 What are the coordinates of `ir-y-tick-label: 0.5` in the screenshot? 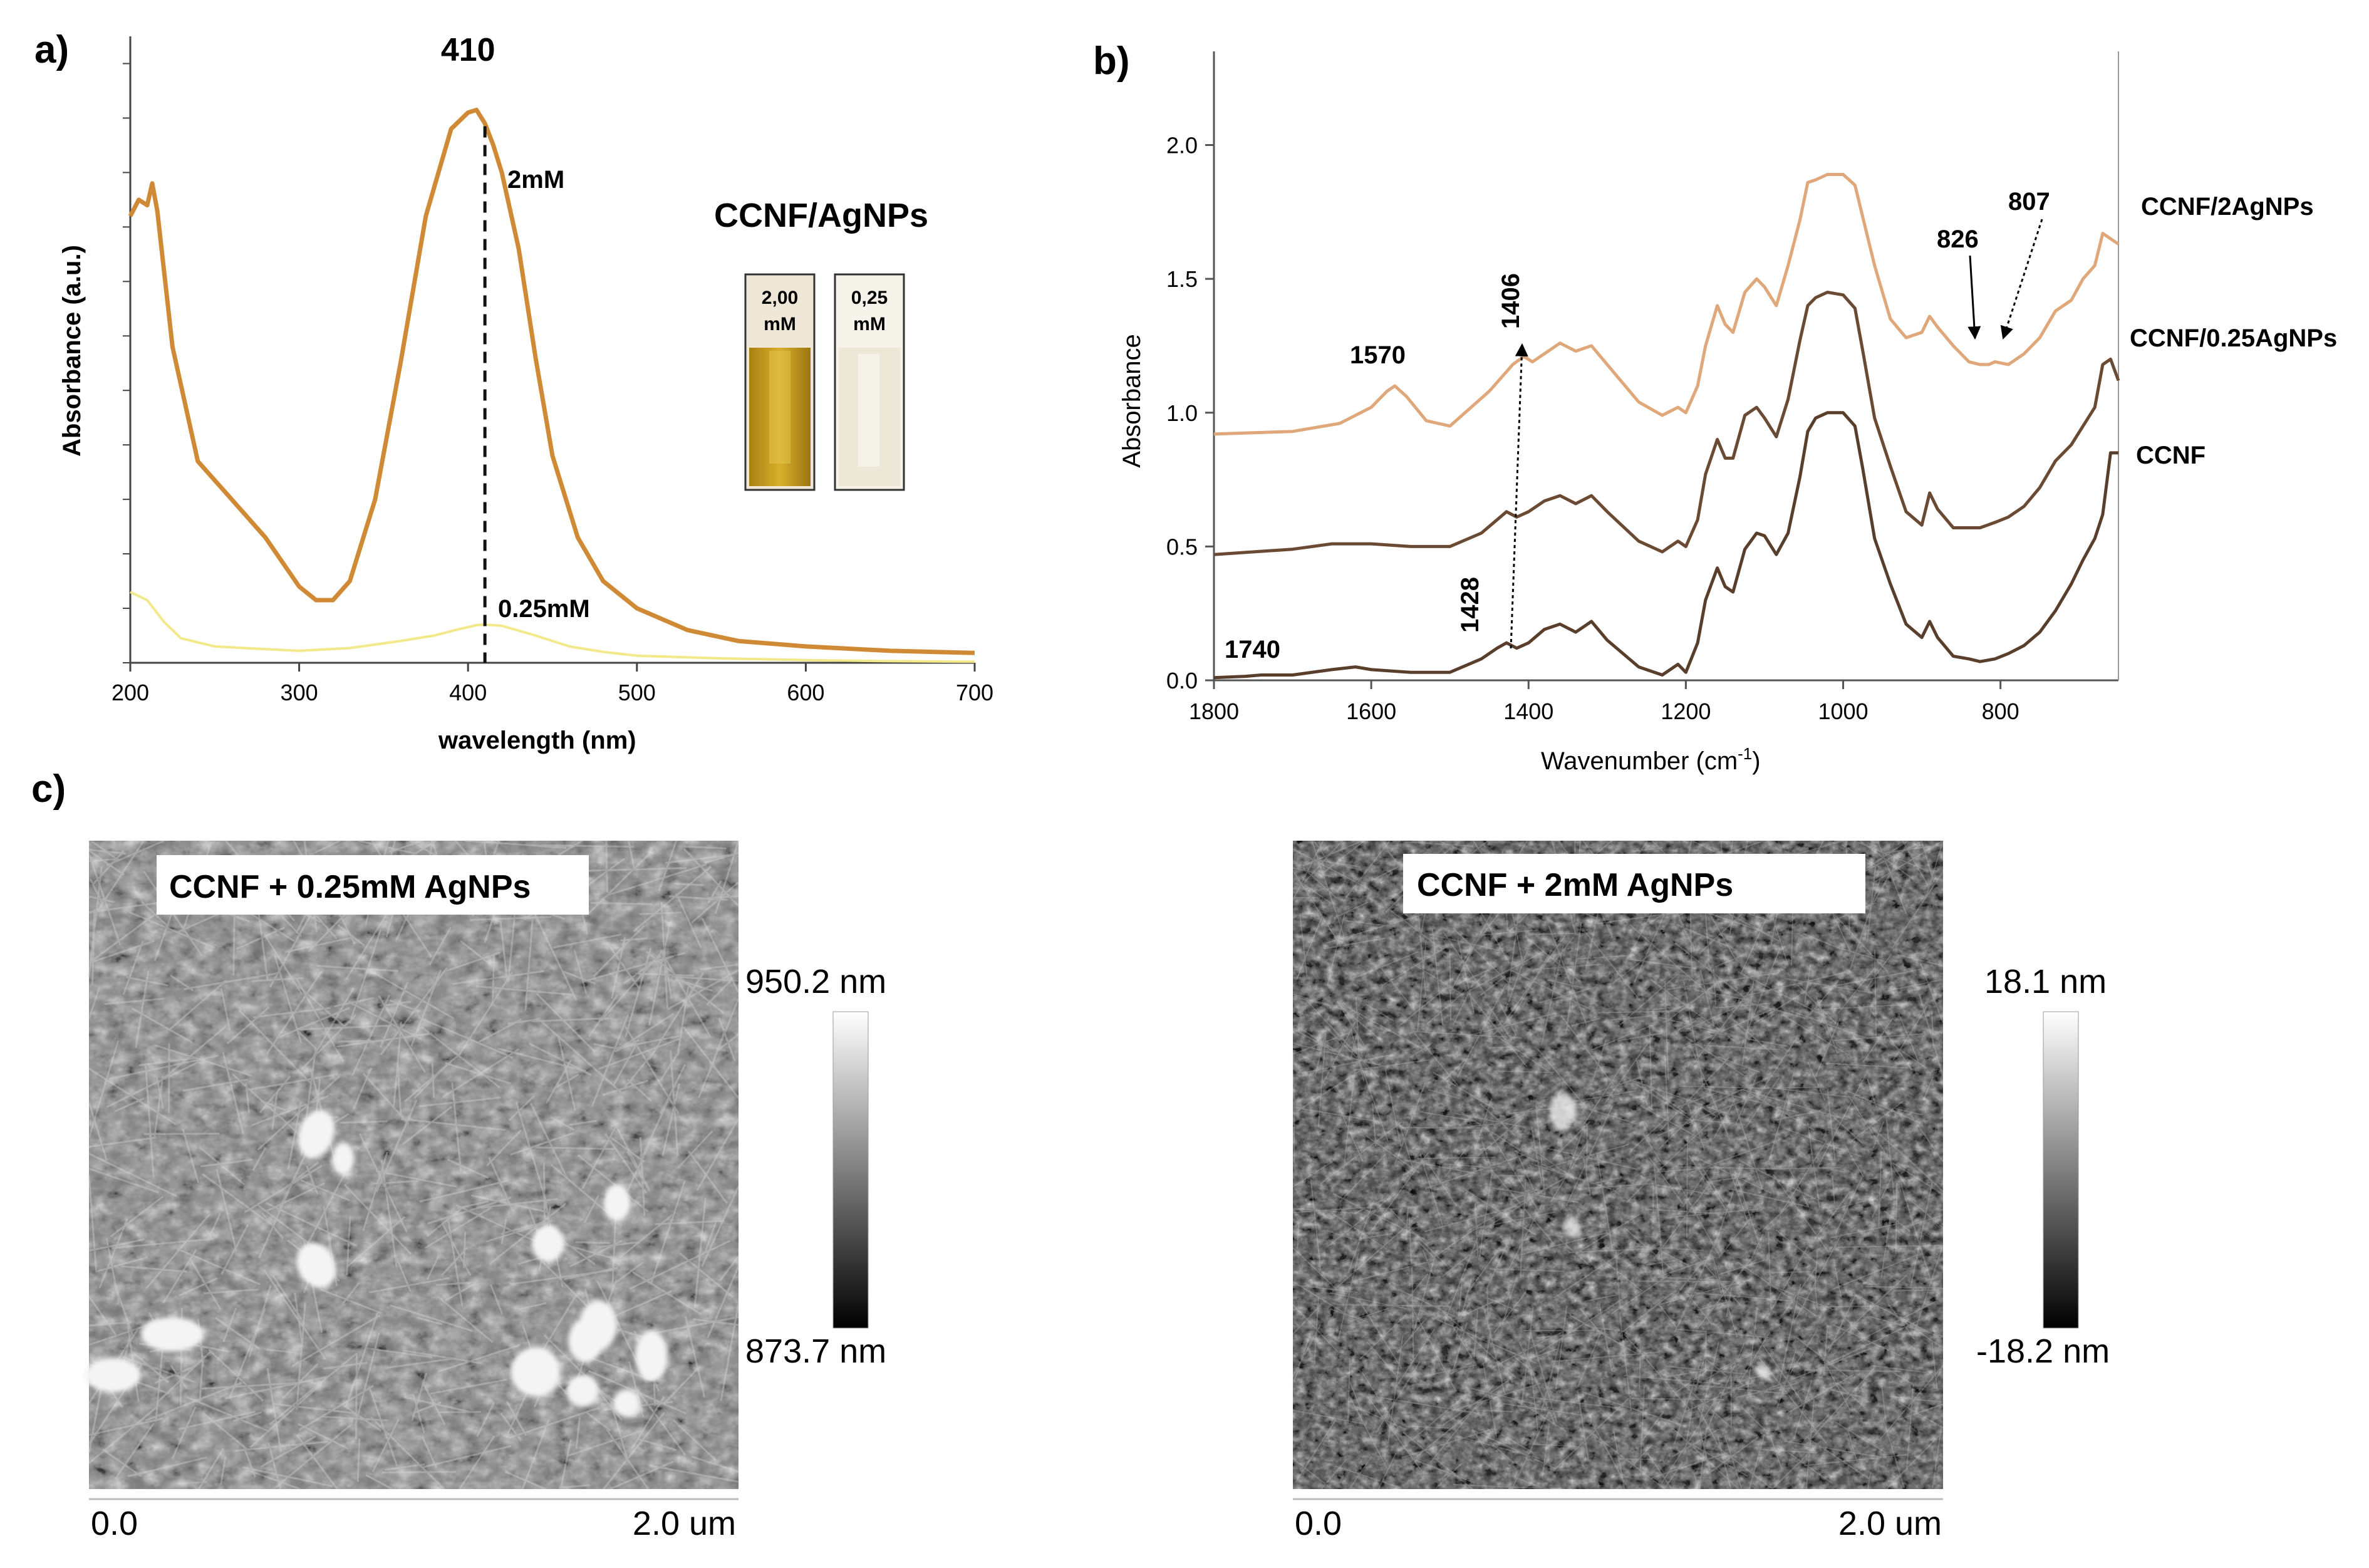 It's located at (1182, 547).